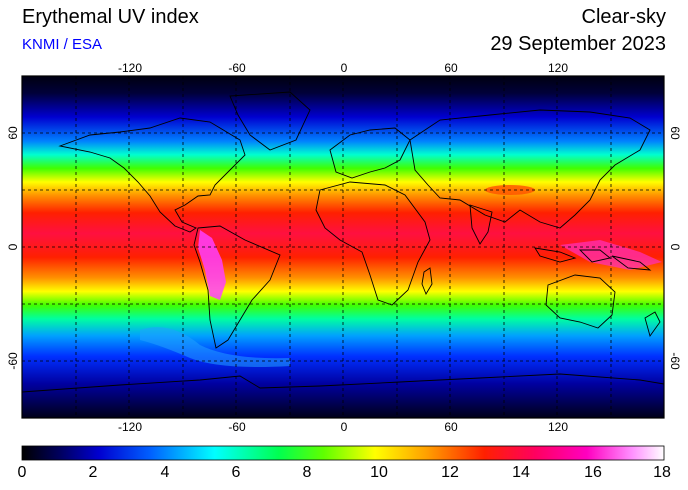 Image resolution: width=688 pixels, height=490 pixels. What do you see at coordinates (343, 453) in the screenshot?
I see `colorbar` at bounding box center [343, 453].